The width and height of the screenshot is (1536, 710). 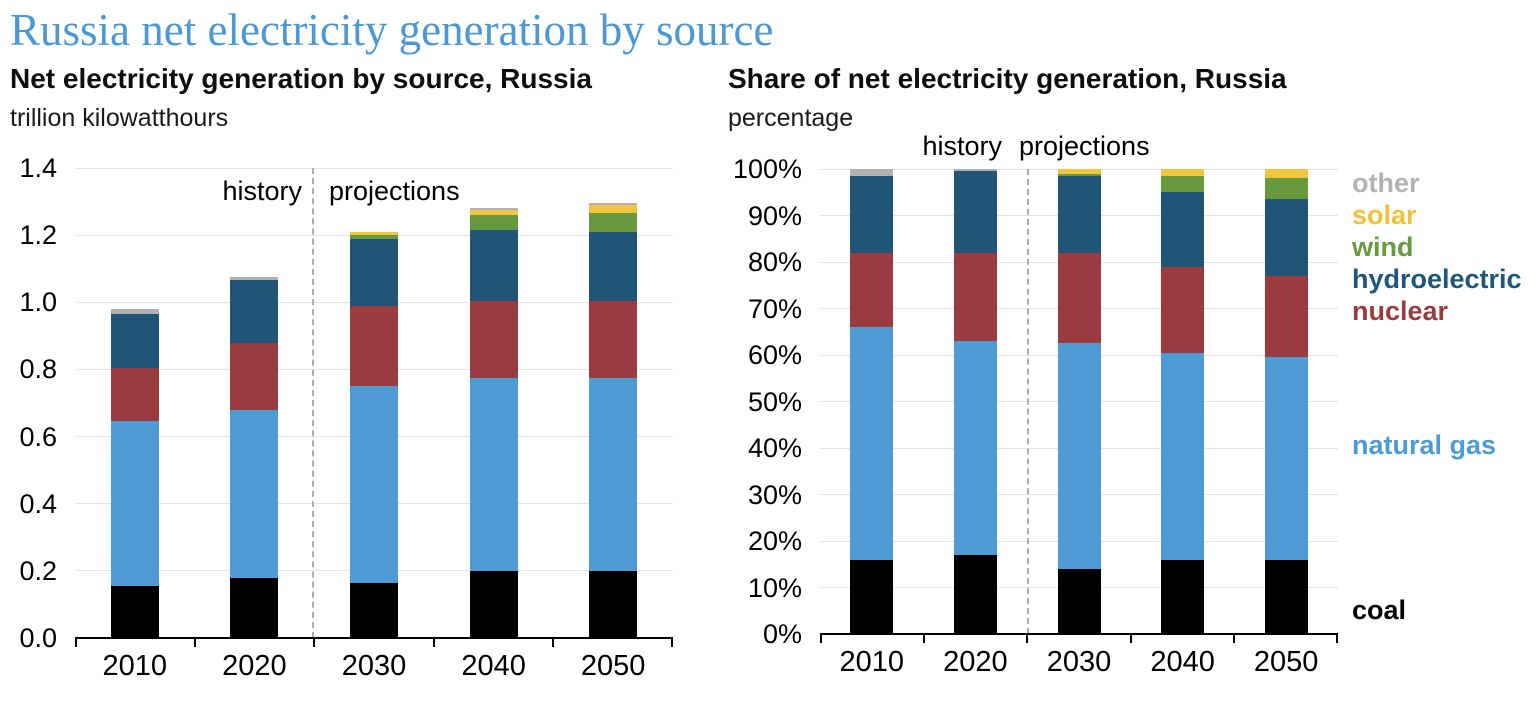 What do you see at coordinates (1379, 610) in the screenshot?
I see `legend-item-coal: coal` at bounding box center [1379, 610].